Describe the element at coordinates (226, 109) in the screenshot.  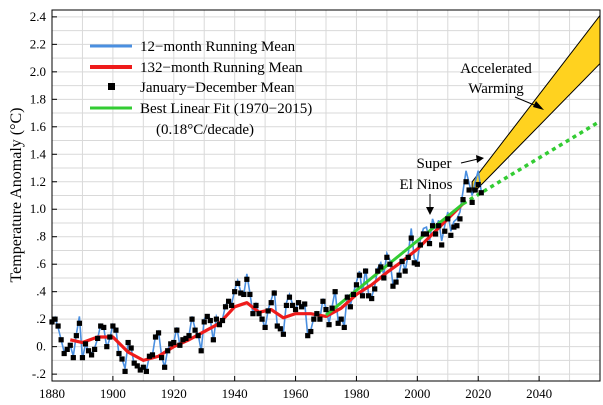
I see `legend-label-linear-fit: Best Linear Fit (1970−2015)` at that location.